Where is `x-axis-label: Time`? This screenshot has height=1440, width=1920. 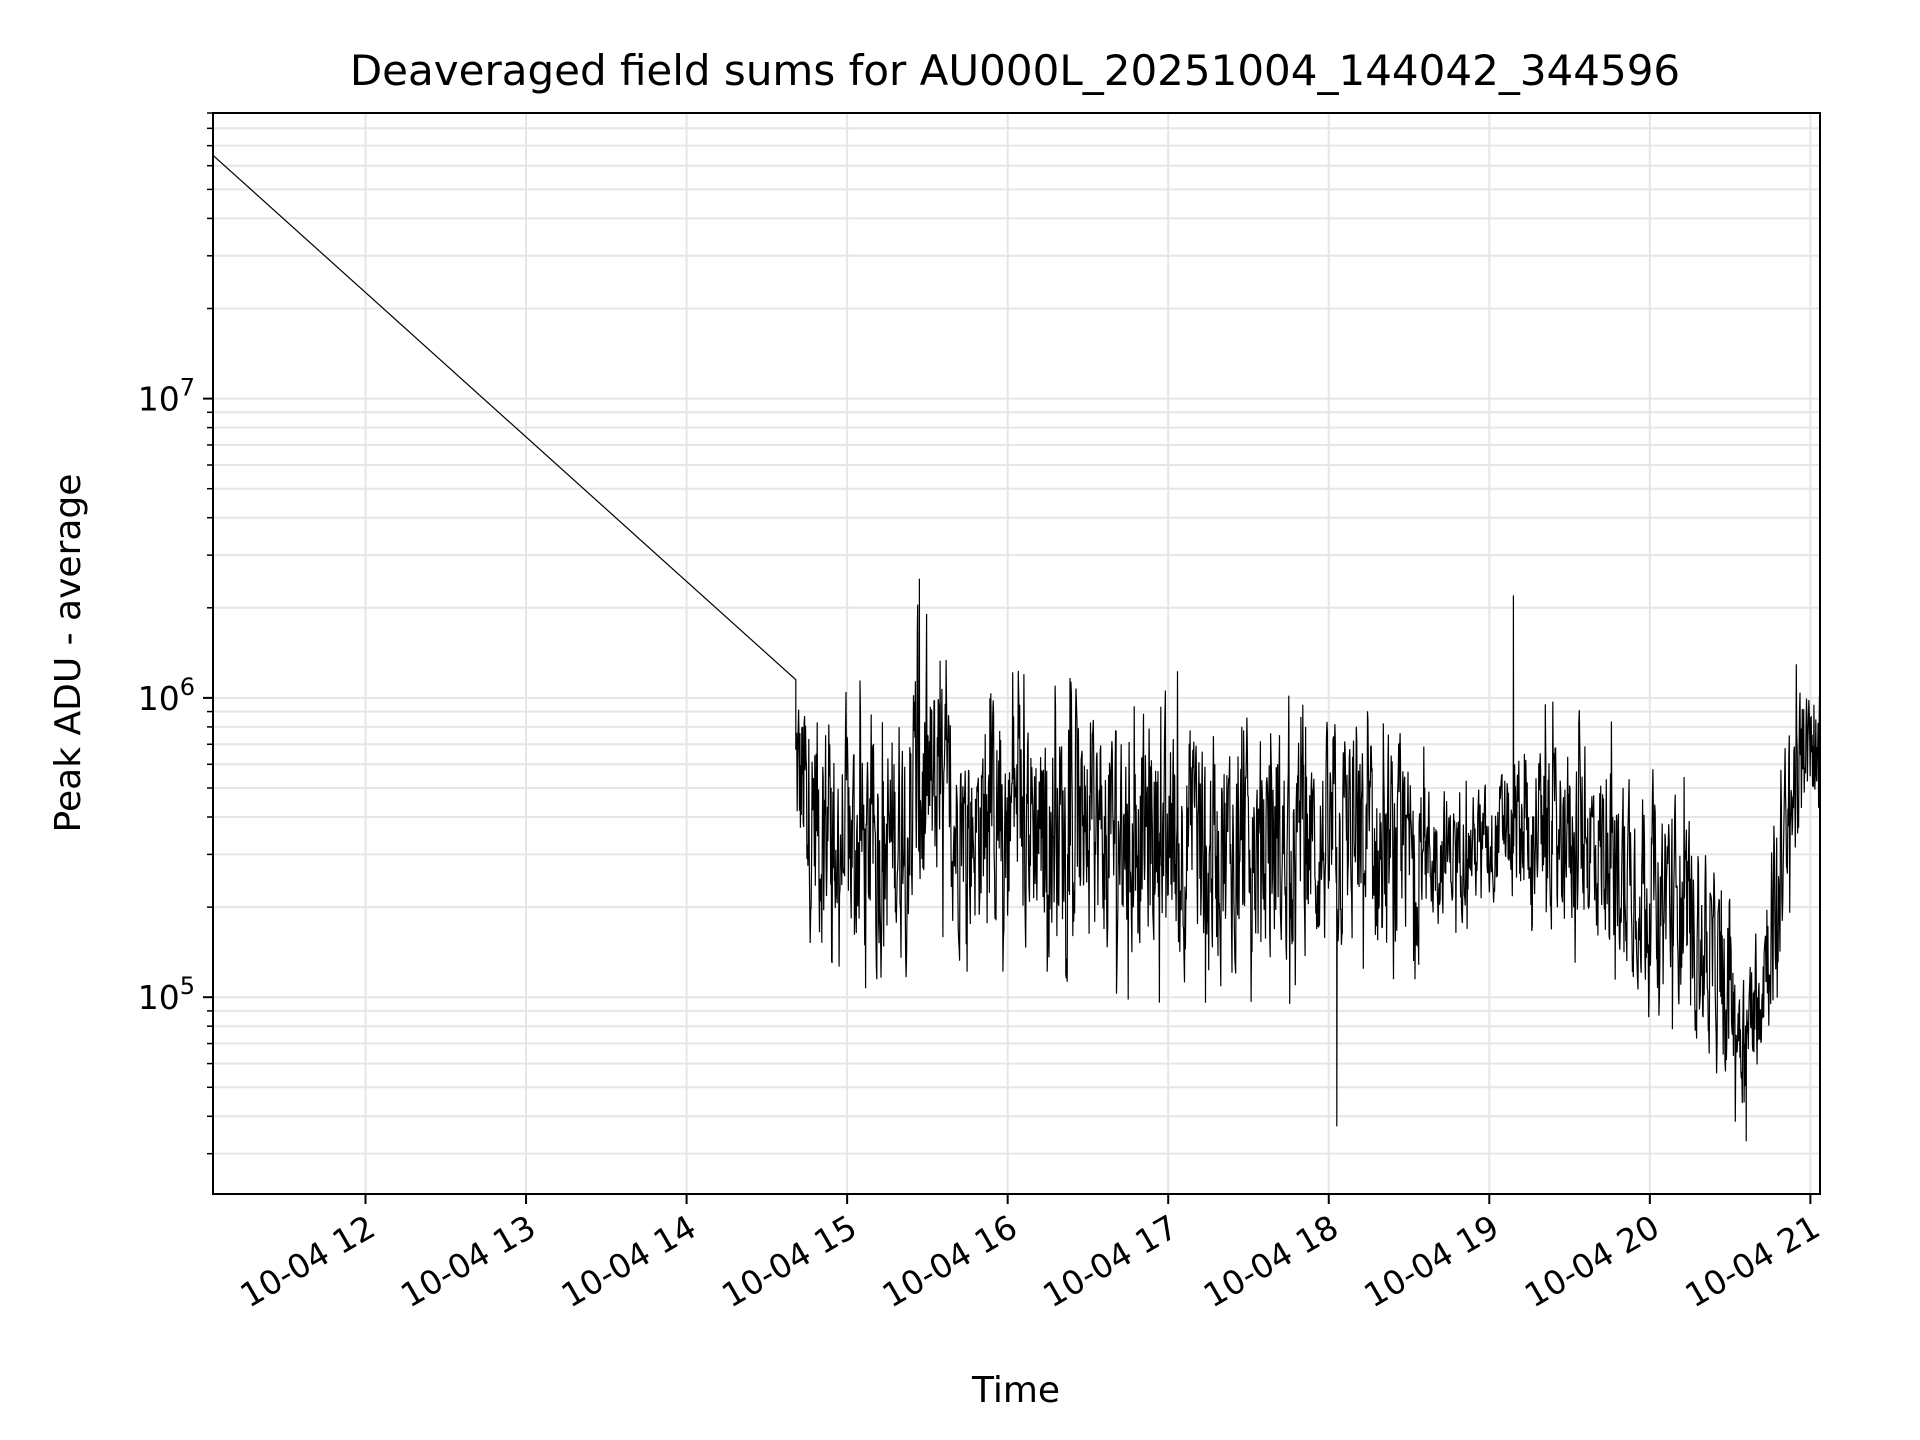 x-axis-label: Time is located at coordinates (1015, 1390).